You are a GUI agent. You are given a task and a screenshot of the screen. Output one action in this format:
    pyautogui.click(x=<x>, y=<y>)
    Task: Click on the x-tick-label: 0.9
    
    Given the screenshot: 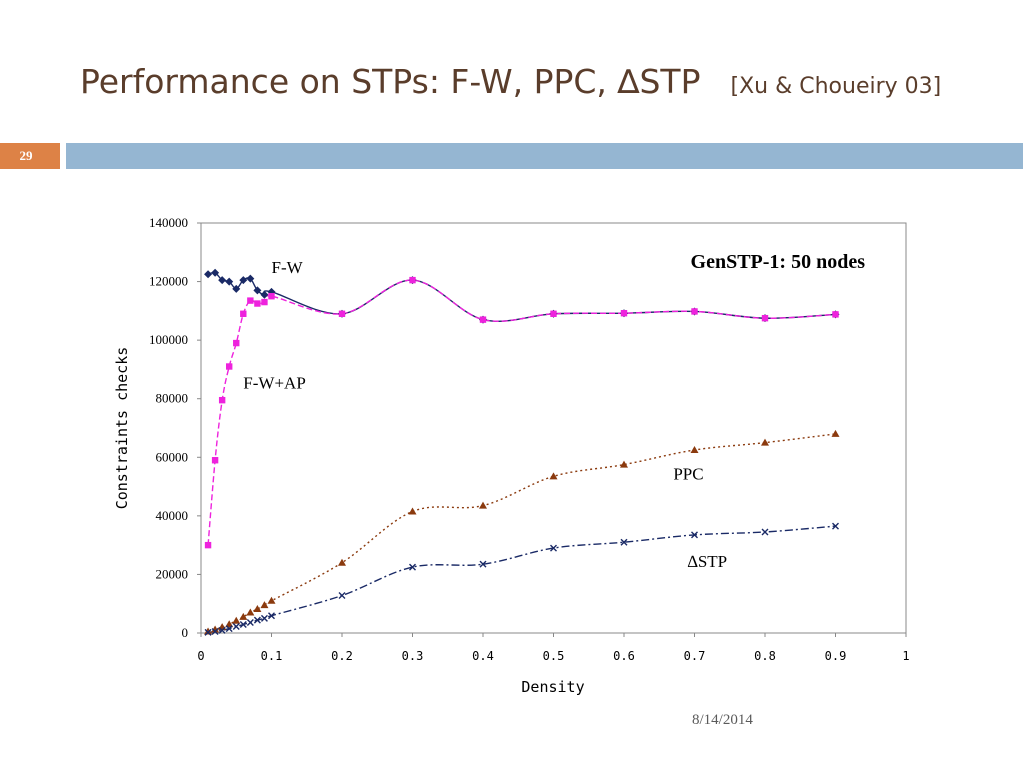 What is the action you would take?
    pyautogui.click(x=836, y=656)
    